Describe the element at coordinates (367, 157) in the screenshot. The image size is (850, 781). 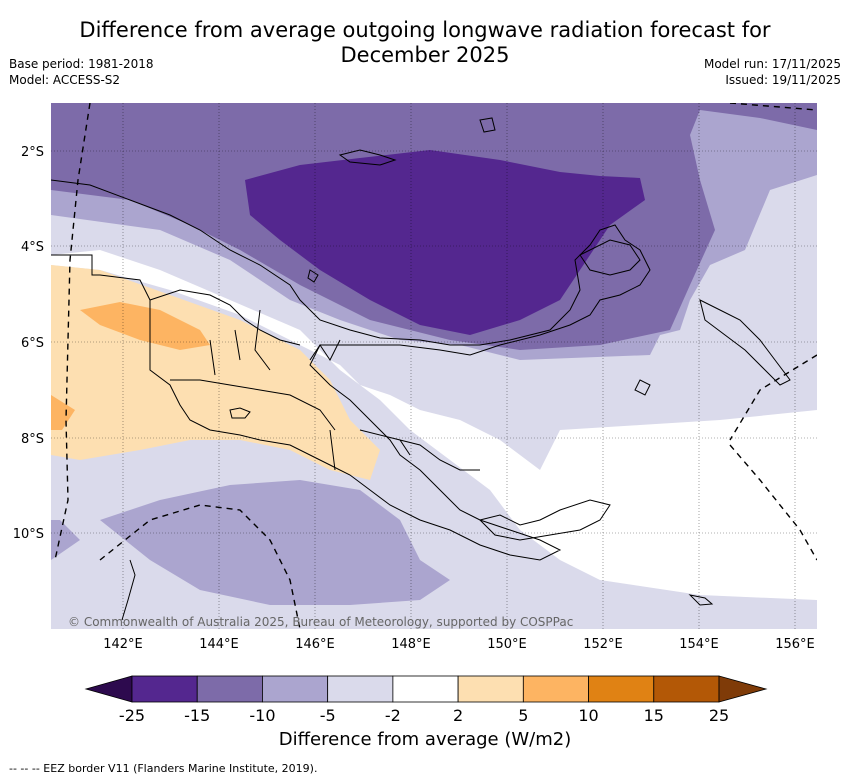
I see `island-manus` at that location.